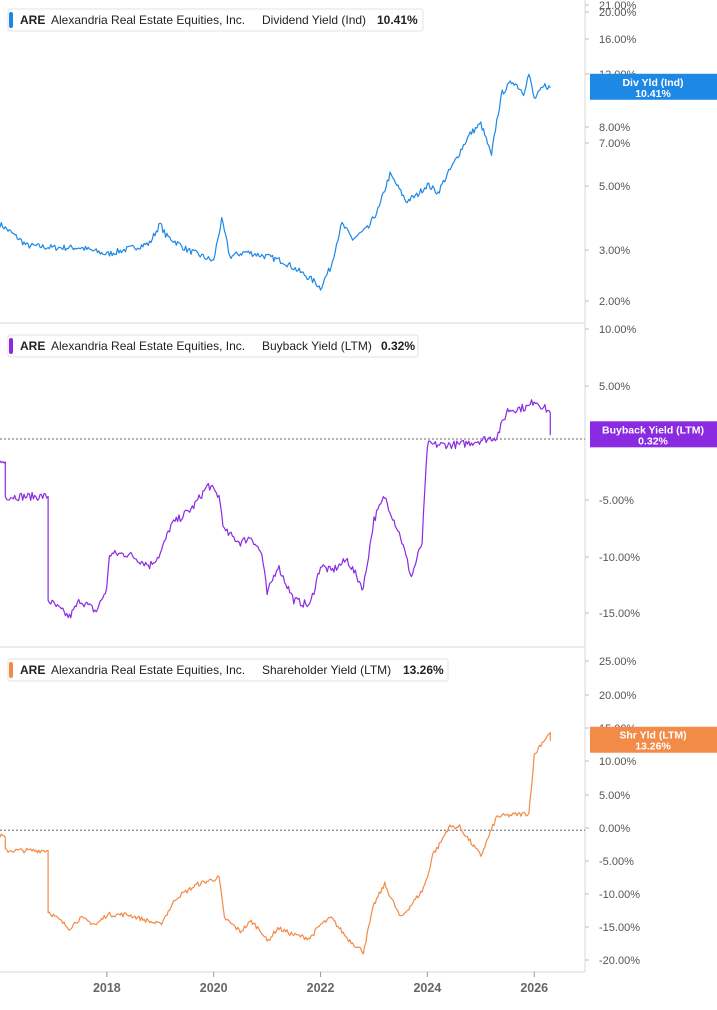  What do you see at coordinates (107, 988) in the screenshot?
I see `x-tick-label: 2018` at bounding box center [107, 988].